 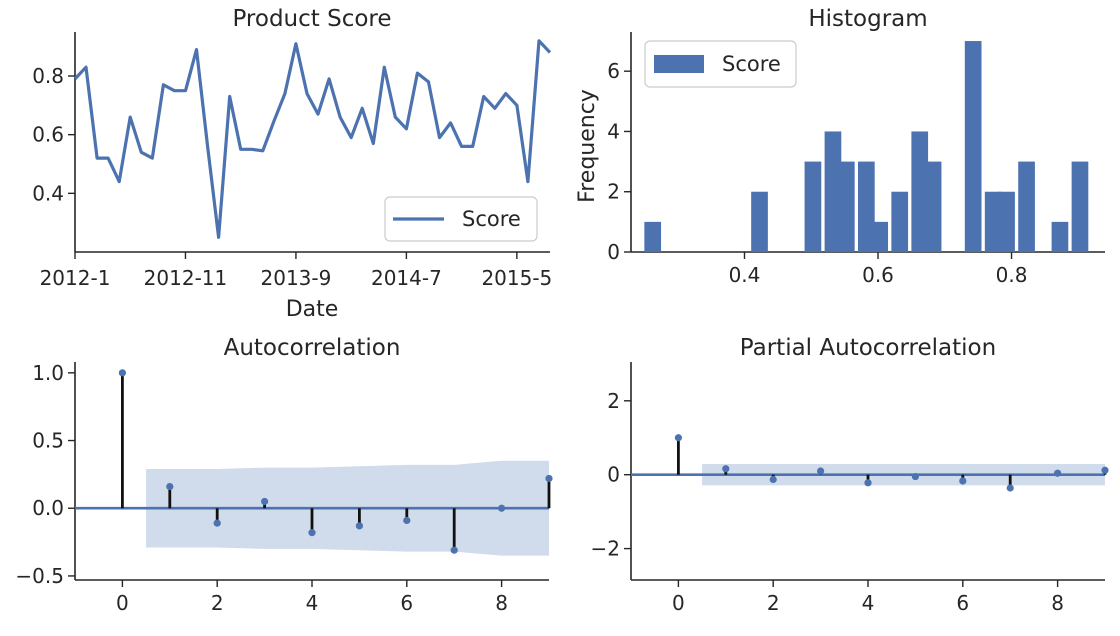 I want to click on x-tick-label: 2012-1, so click(x=75, y=278).